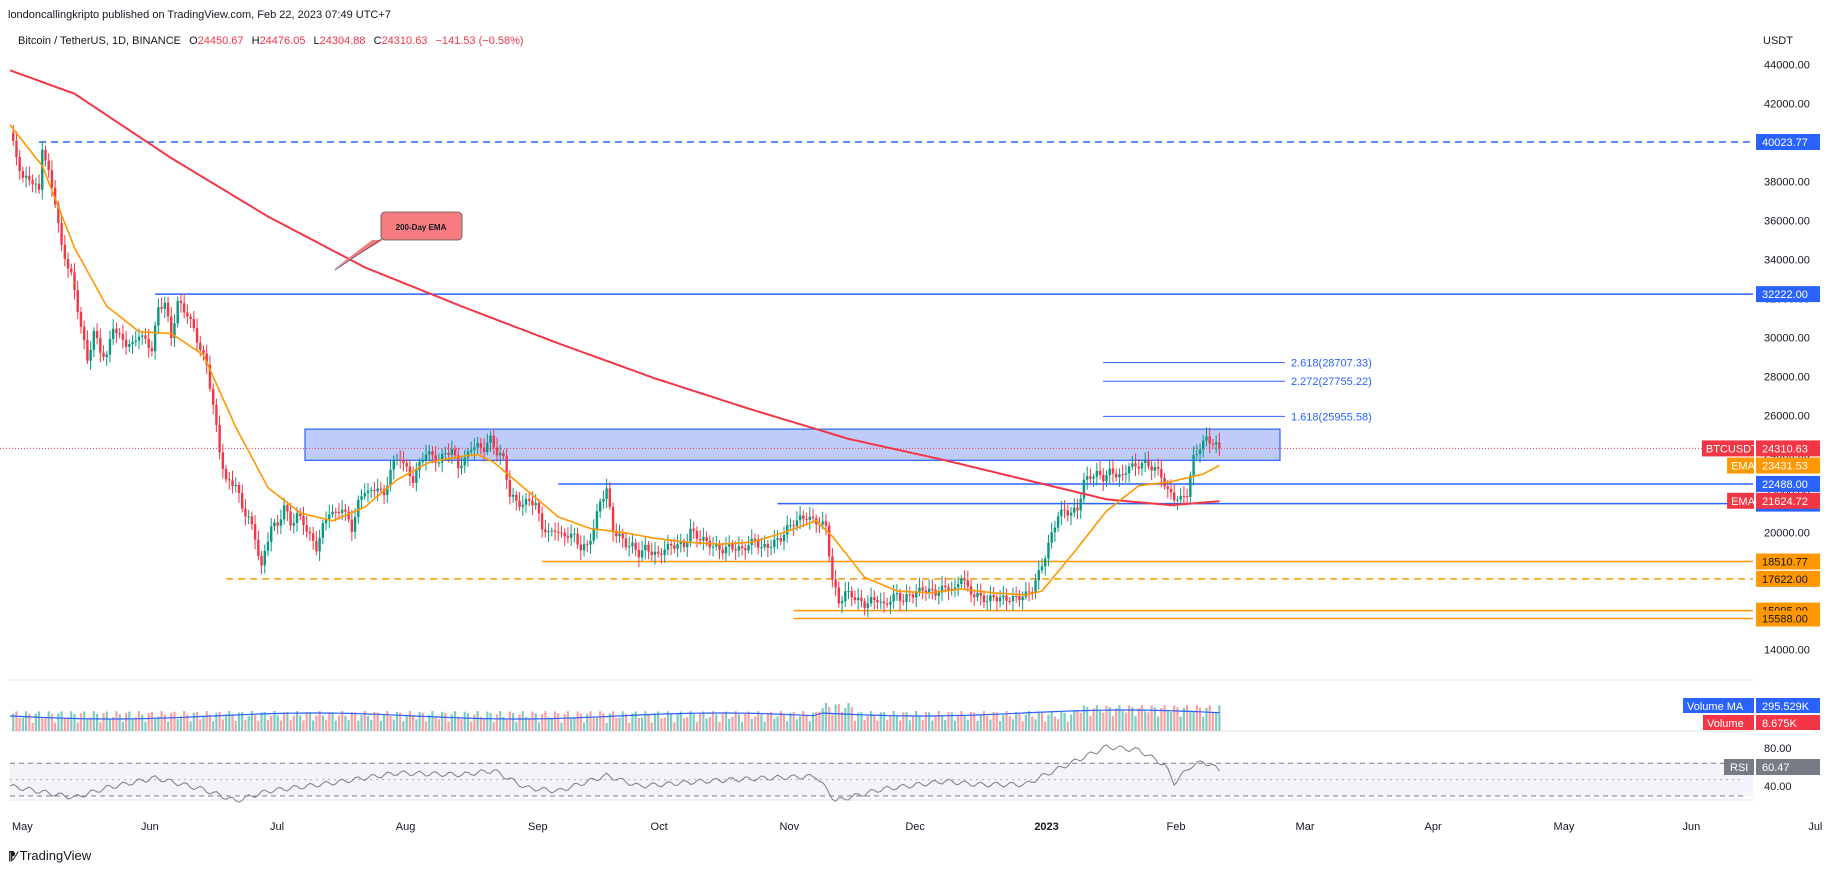 The height and width of the screenshot is (875, 1834). What do you see at coordinates (1785, 467) in the screenshot?
I see `price-label-value: 23431.53` at bounding box center [1785, 467].